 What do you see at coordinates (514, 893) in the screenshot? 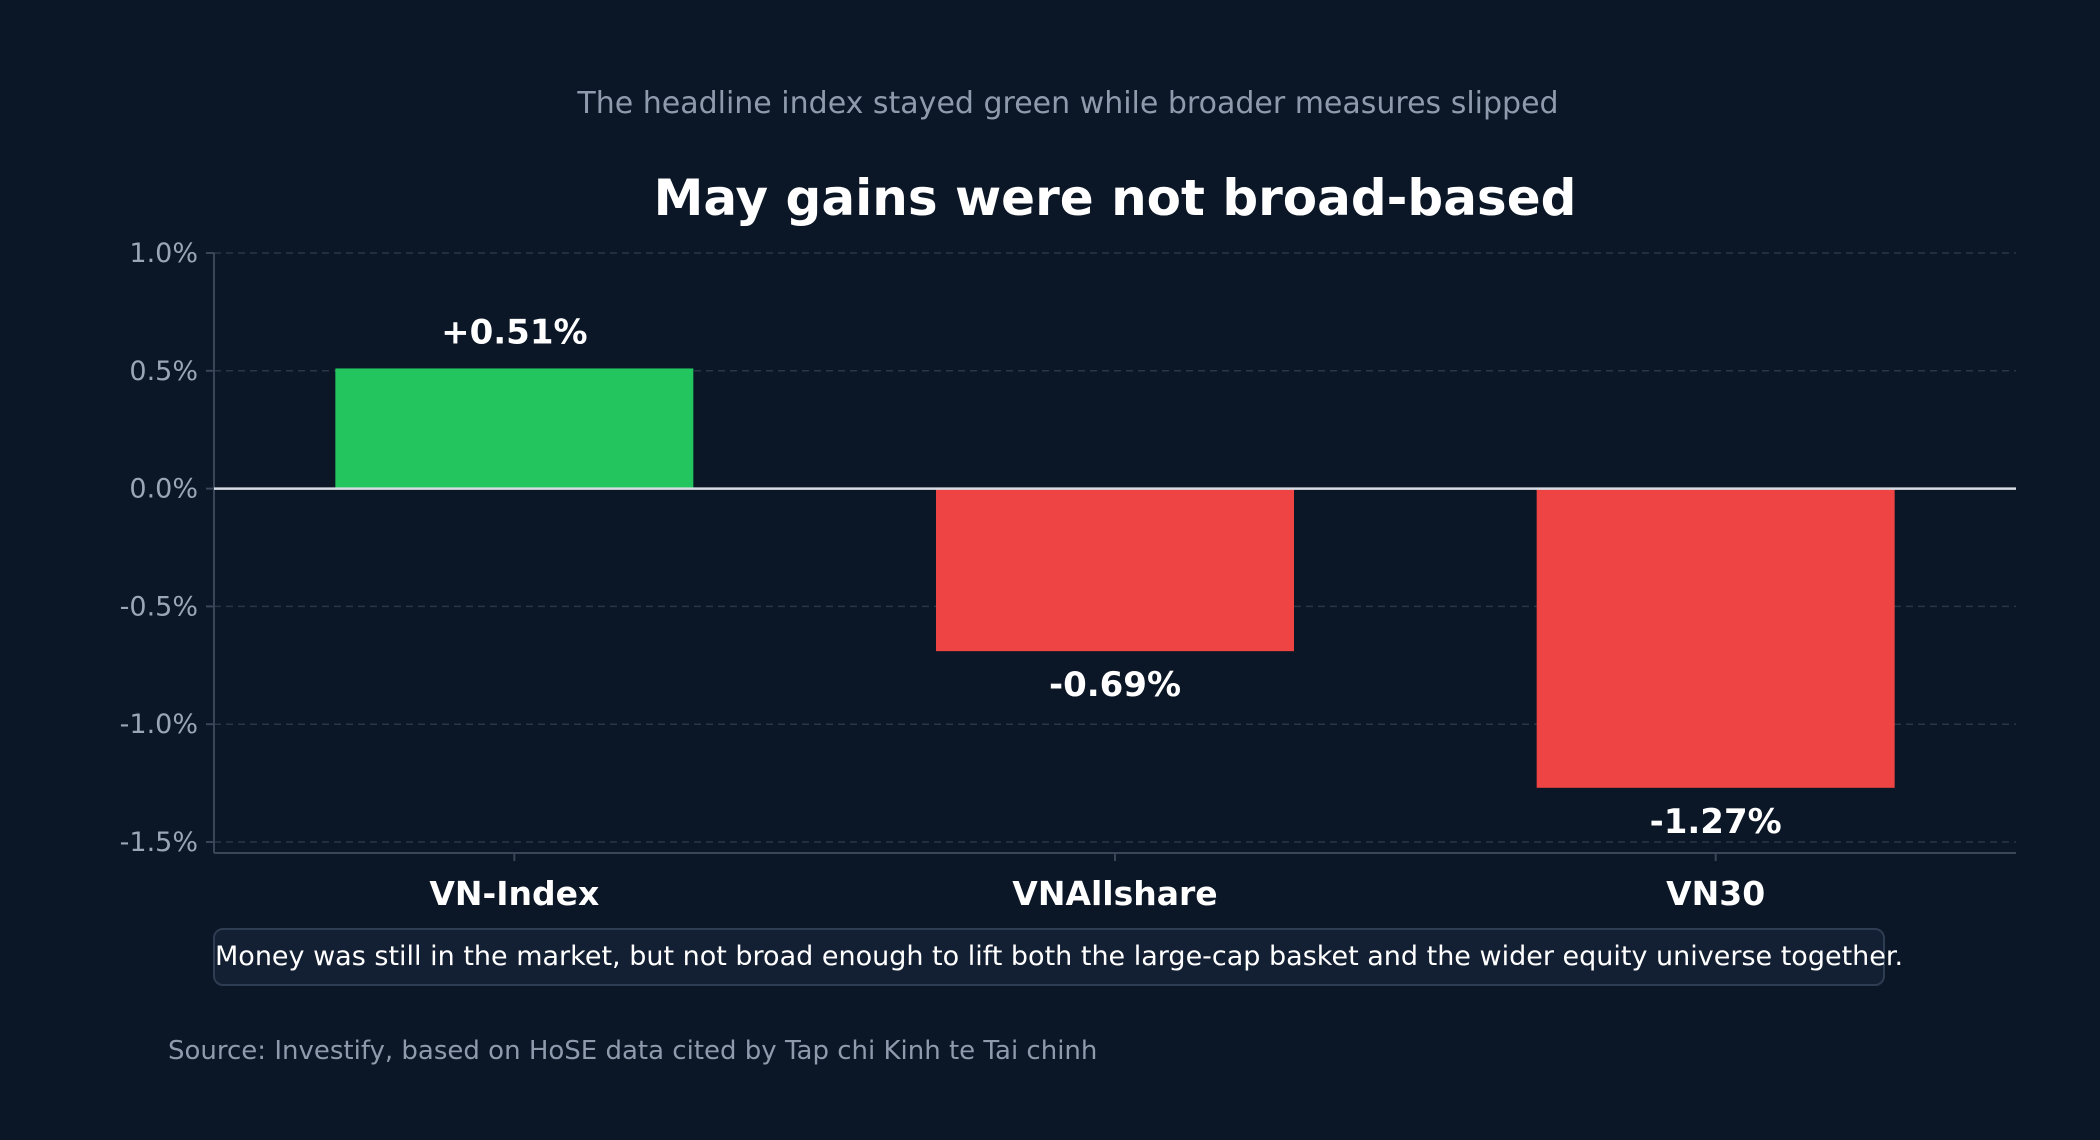
I see `x-tick-label: VN-Index` at bounding box center [514, 893].